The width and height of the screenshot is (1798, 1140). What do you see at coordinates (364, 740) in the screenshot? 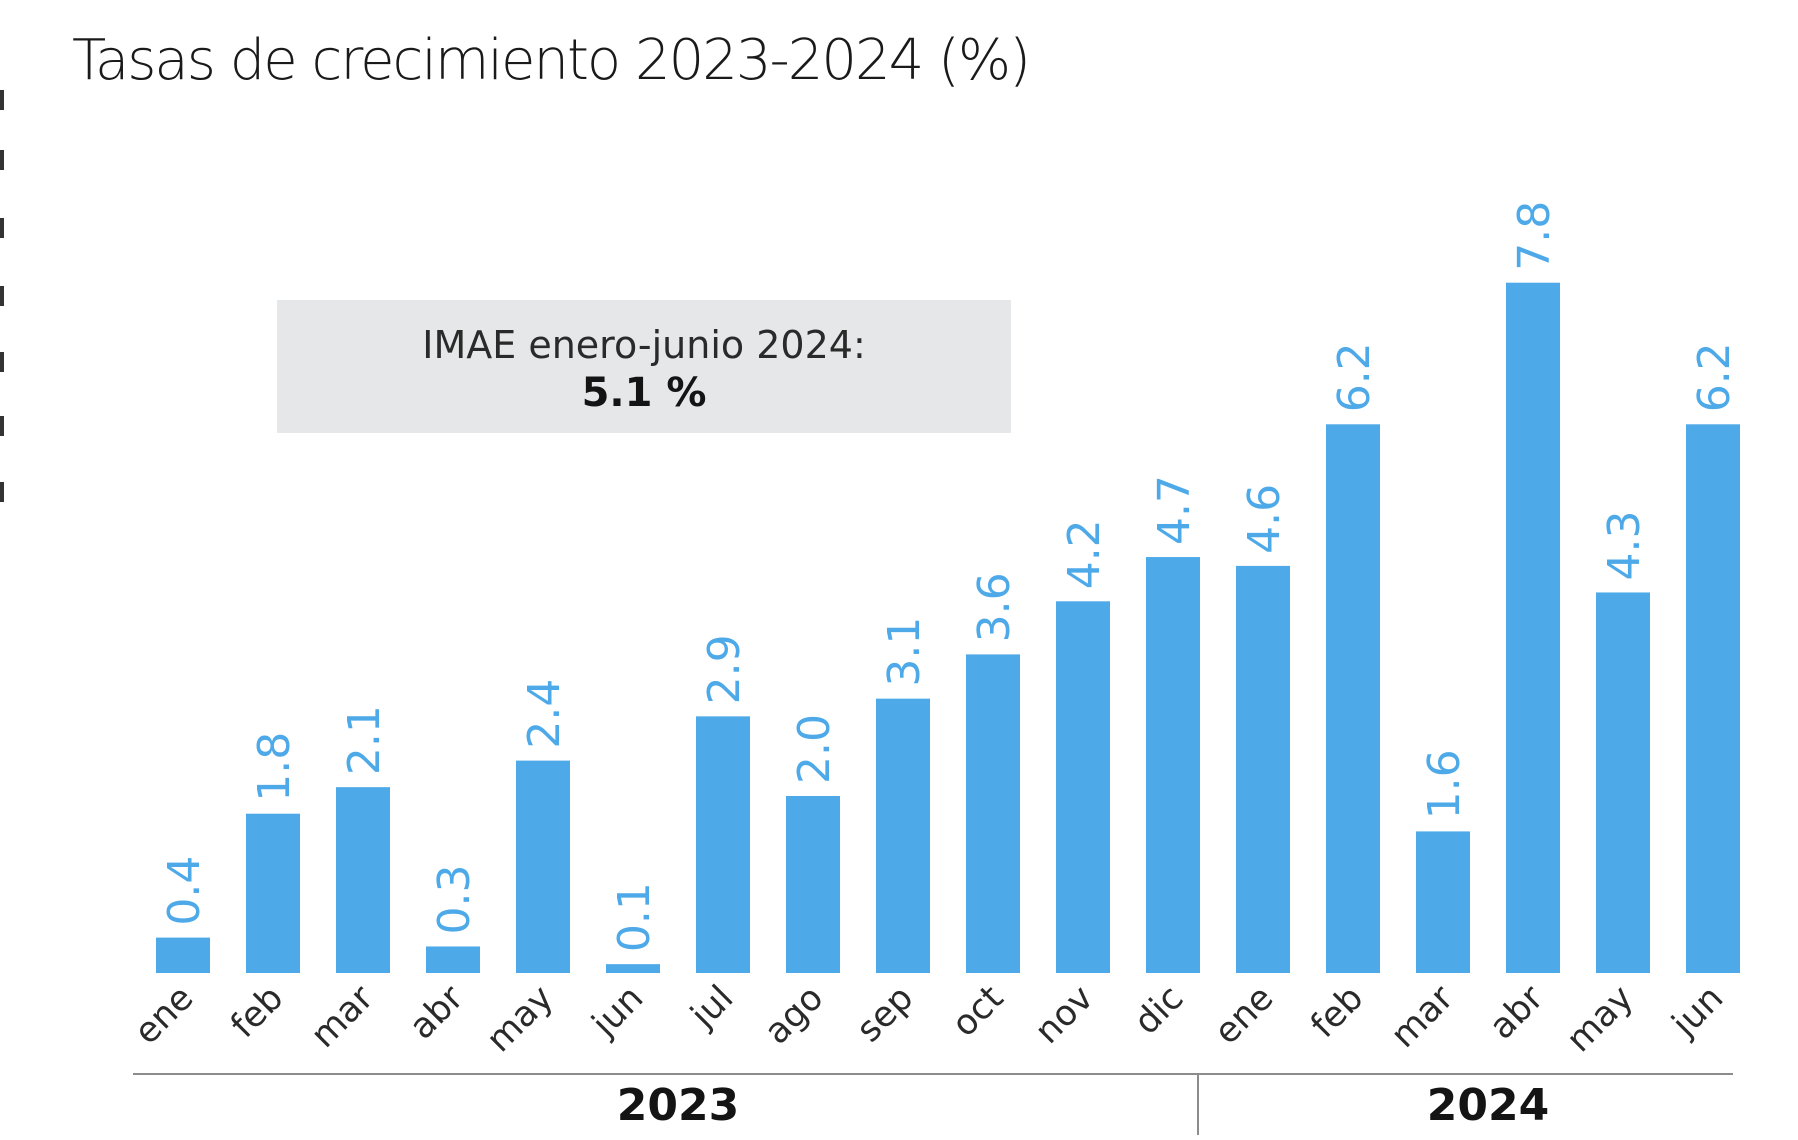
I see `value-label-2: 2.1` at bounding box center [364, 740].